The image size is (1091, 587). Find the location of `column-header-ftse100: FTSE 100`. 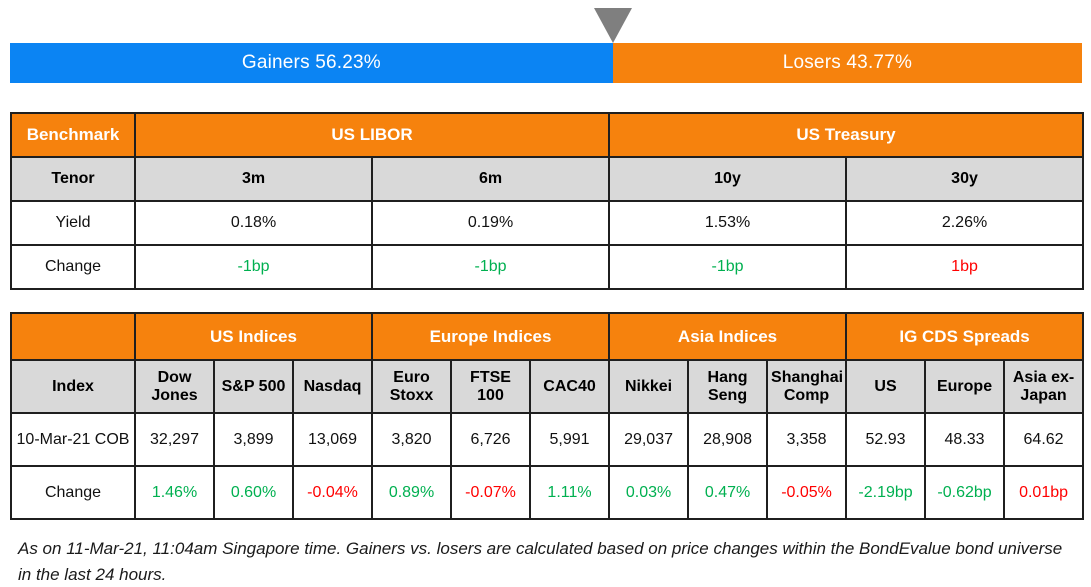

column-header-ftse100: FTSE 100 is located at coordinates (490, 386).